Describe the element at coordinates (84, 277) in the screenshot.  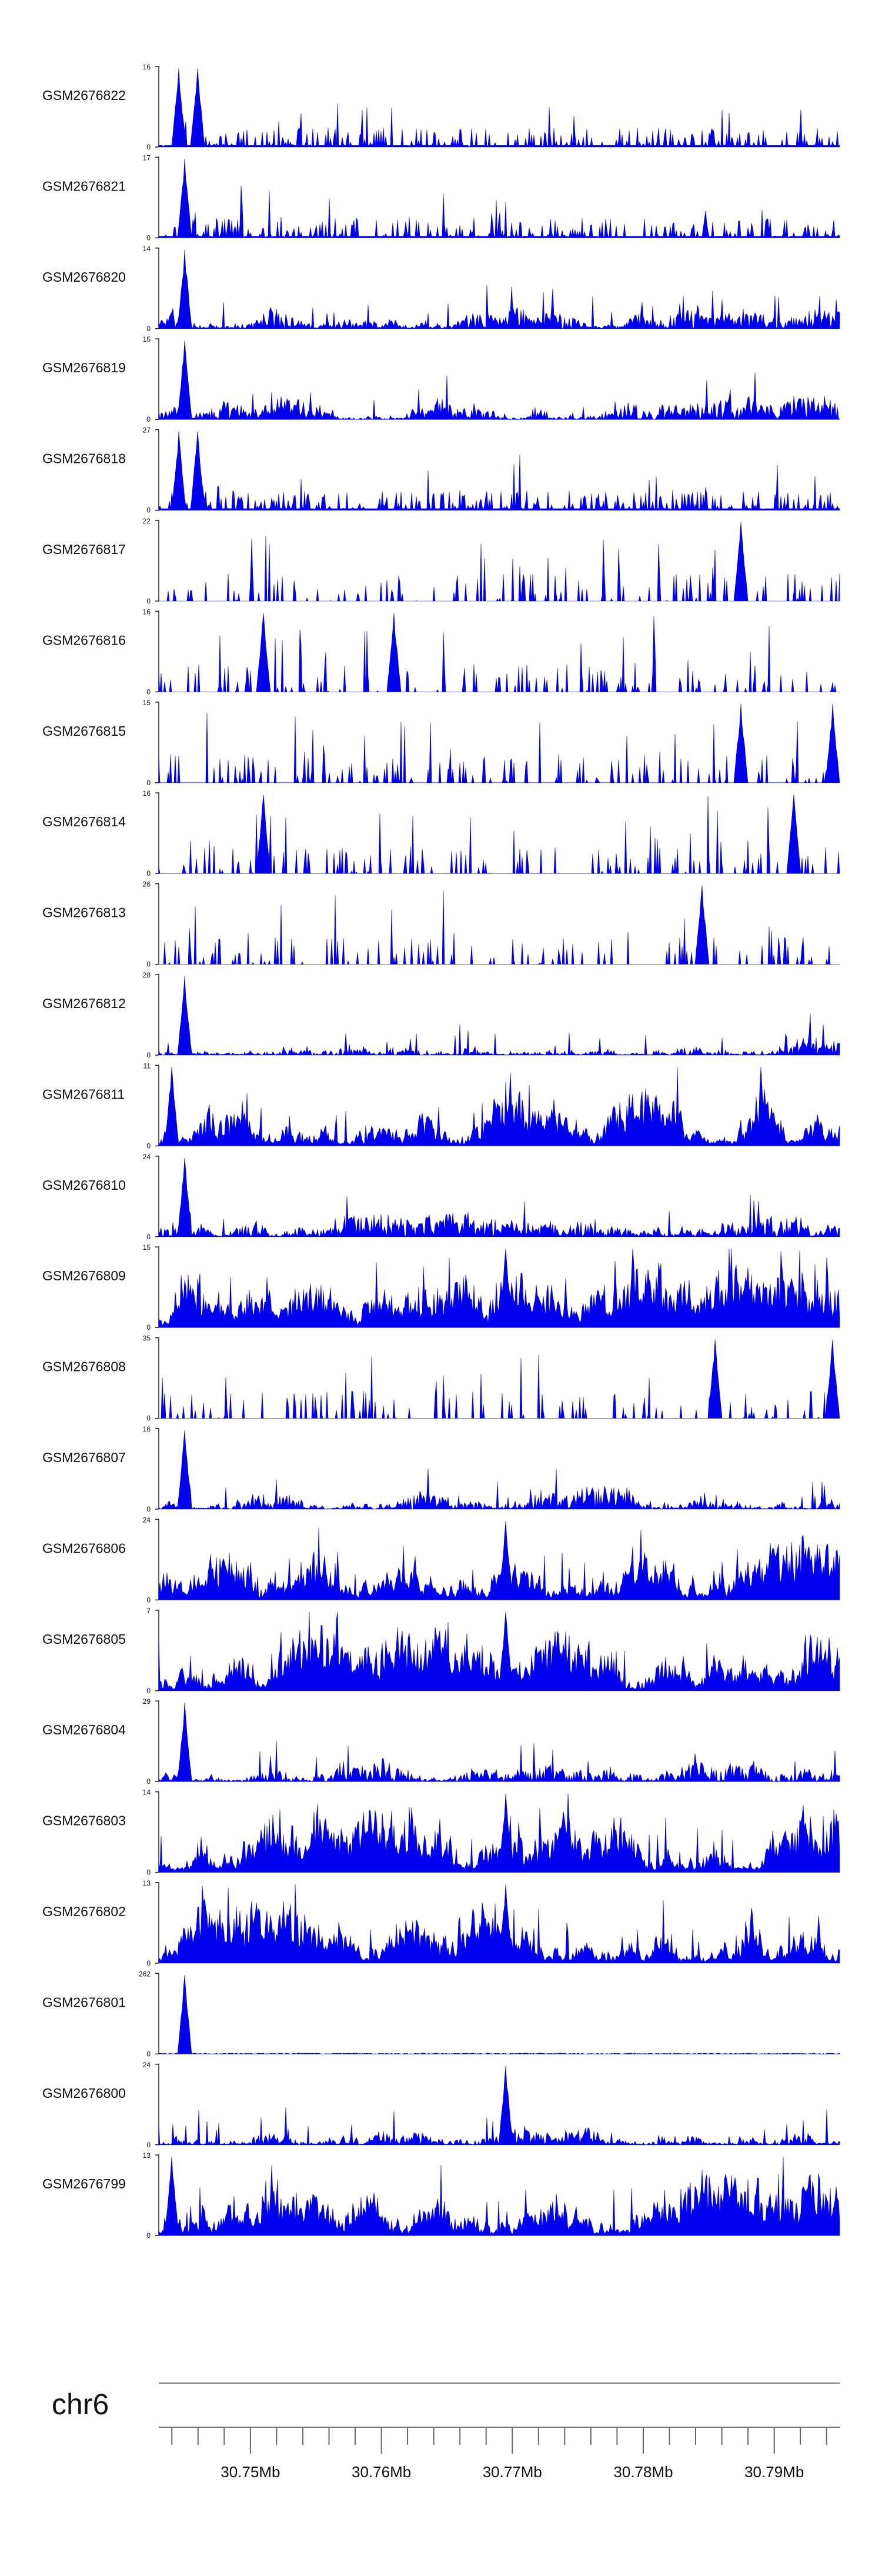
I see `track-label: GSM2676820` at that location.